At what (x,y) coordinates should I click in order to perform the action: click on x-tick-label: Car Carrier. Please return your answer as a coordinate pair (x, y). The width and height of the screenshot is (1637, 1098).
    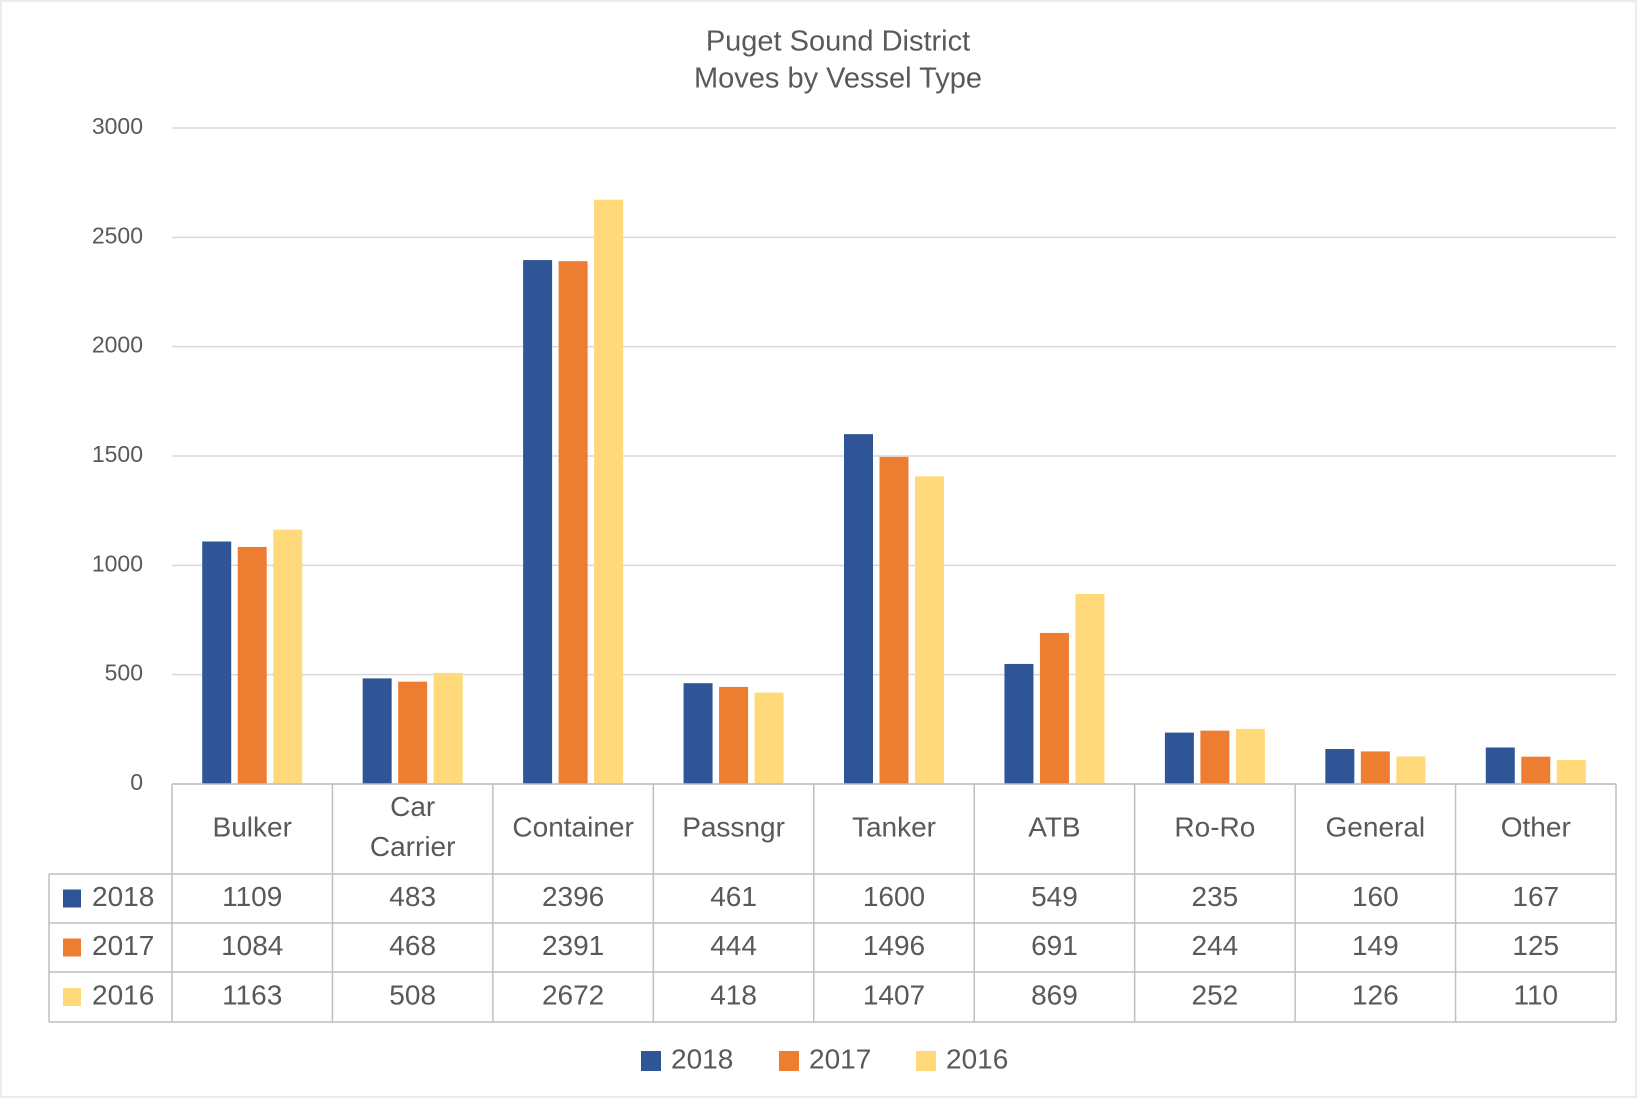
    Looking at the image, I should click on (413, 826).